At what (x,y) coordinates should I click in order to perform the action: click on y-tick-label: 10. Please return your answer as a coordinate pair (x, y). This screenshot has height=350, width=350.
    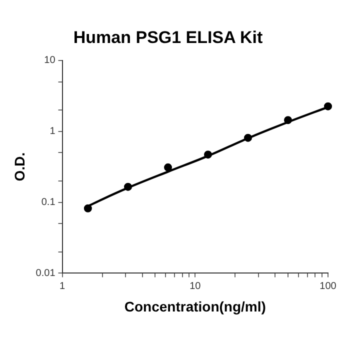
    Looking at the image, I should click on (50, 60).